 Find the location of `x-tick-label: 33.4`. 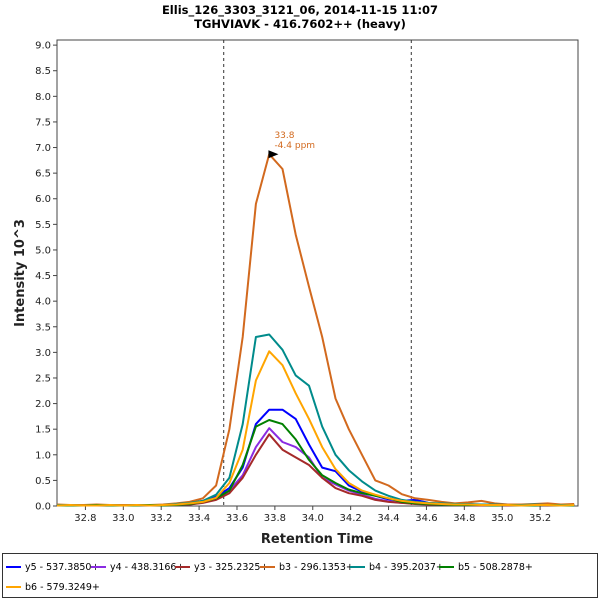

x-tick-label: 33.4 is located at coordinates (199, 518).